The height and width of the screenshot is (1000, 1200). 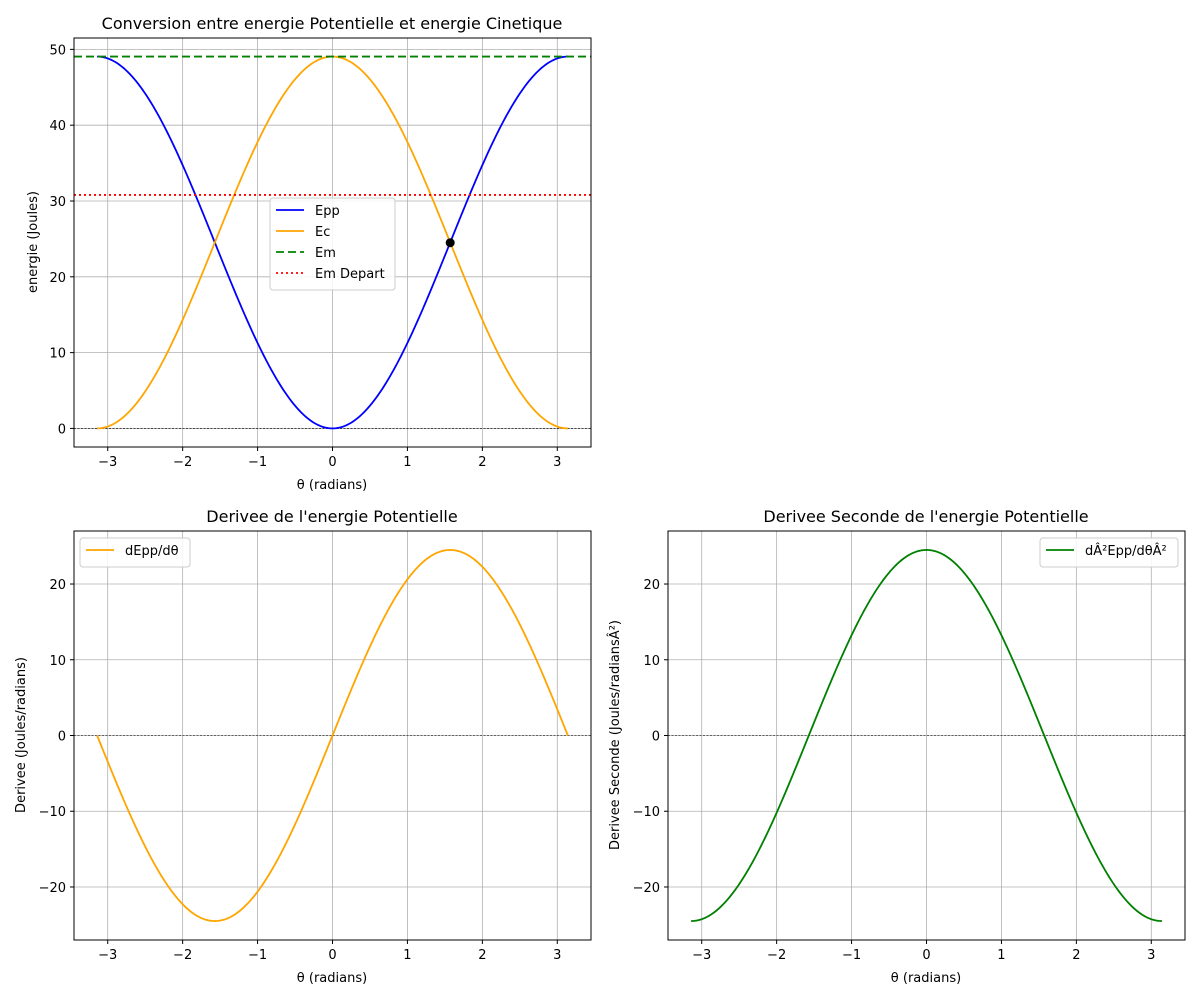 What do you see at coordinates (925, 516) in the screenshot?
I see `plot3-title: Derivee Seconde de l'energie Potentielle` at bounding box center [925, 516].